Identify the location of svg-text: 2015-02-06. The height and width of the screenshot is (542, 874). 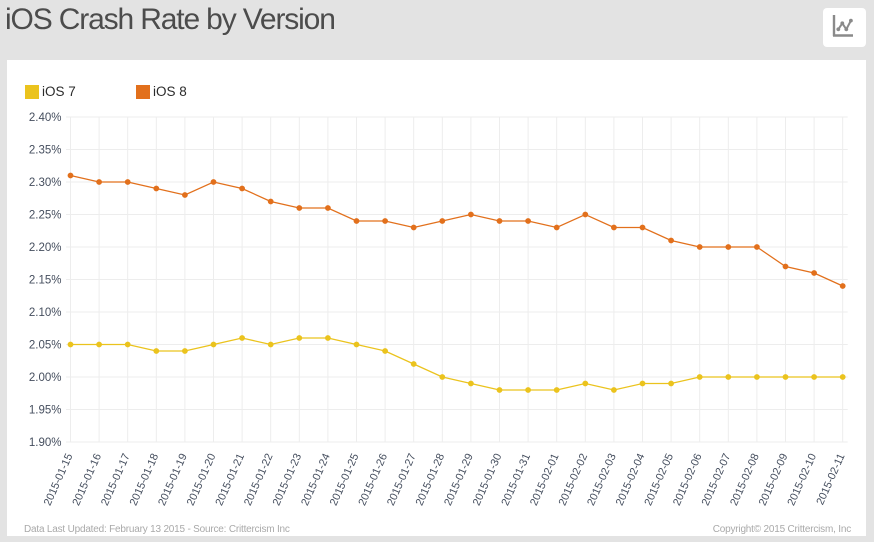
(688, 480).